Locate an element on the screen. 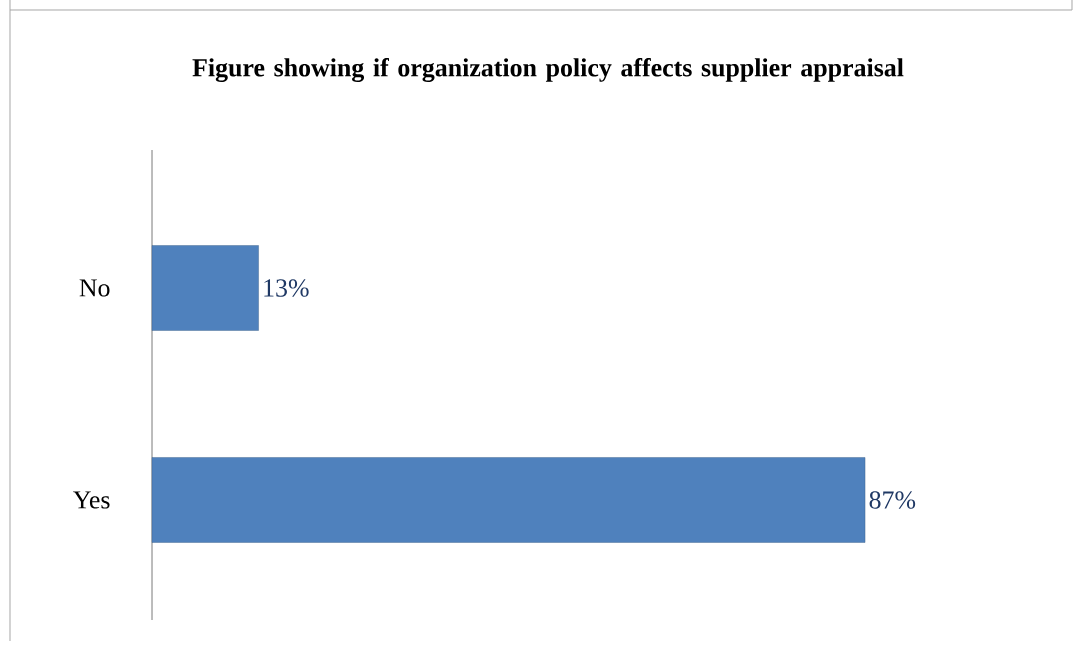  y-tick-label: Yes is located at coordinates (91, 500).